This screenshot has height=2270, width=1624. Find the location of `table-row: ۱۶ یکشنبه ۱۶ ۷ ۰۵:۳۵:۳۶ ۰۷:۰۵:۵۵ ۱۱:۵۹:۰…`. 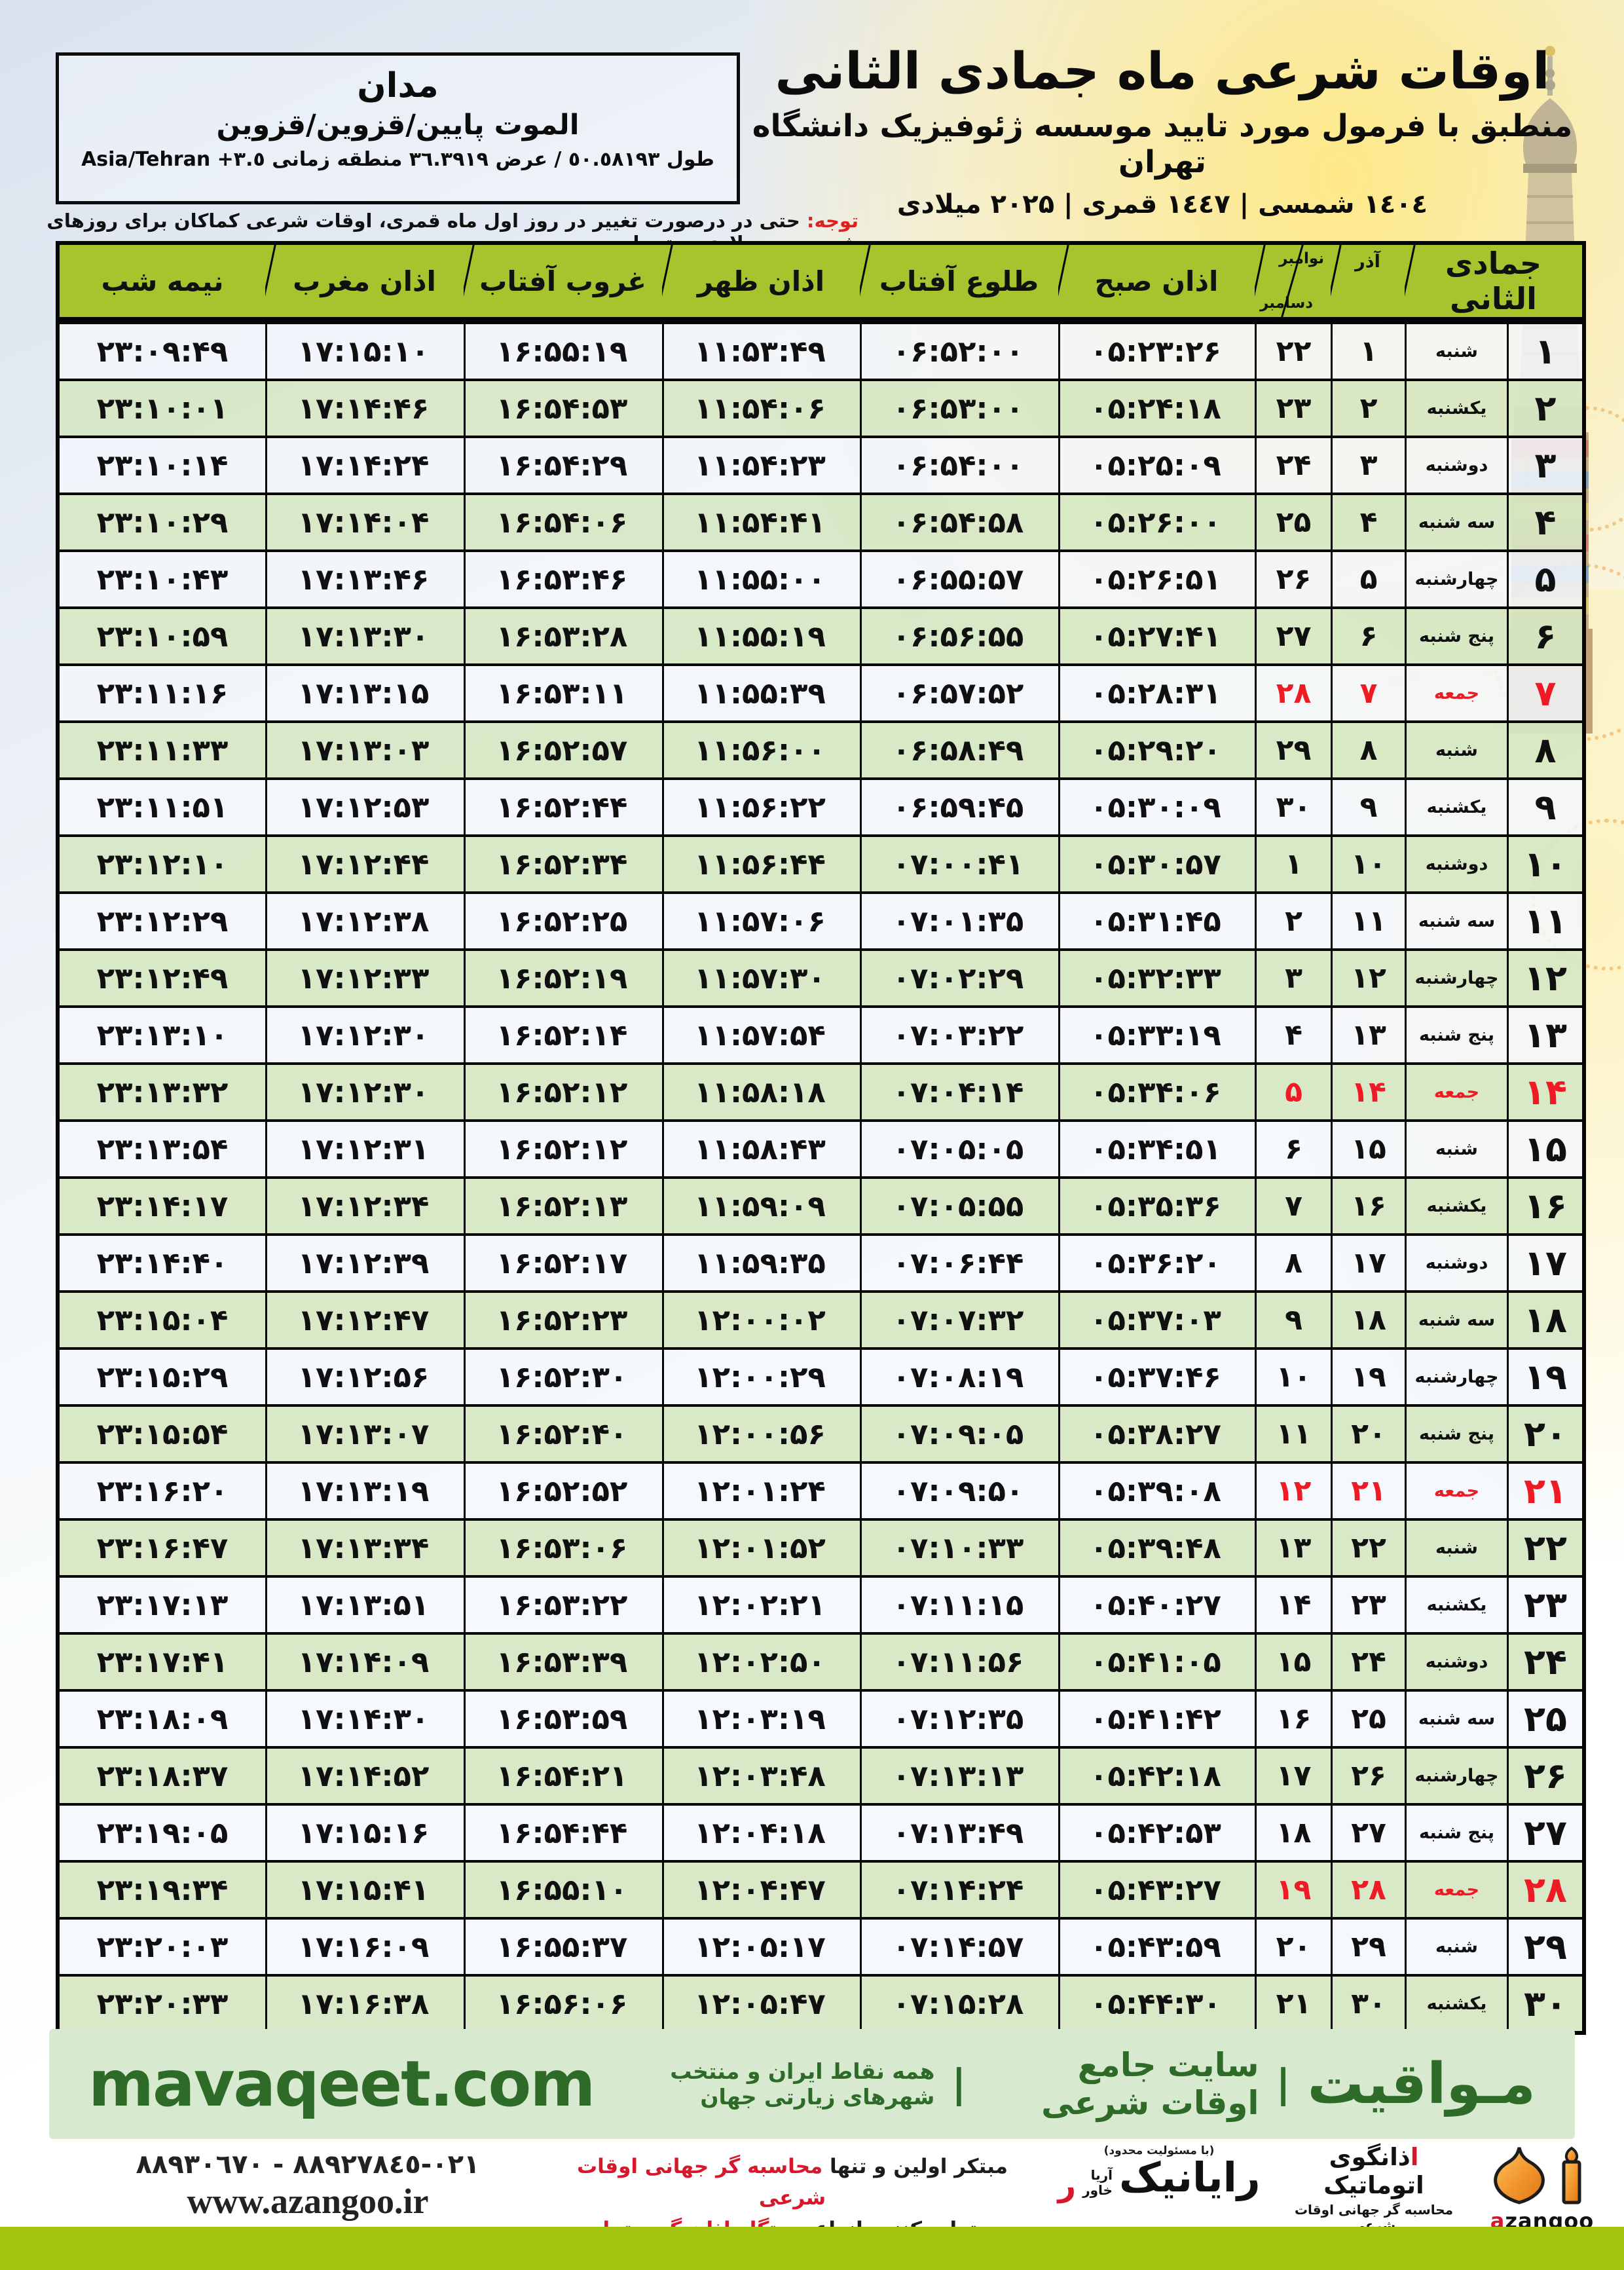

table-row: ۱۶ یکشنبه ۱۶ ۷ ۰۵:۳۵:۳۶ ۰۷:۰۵:۵۵ ۱۱:۵۹:۰… is located at coordinates (821, 1204).